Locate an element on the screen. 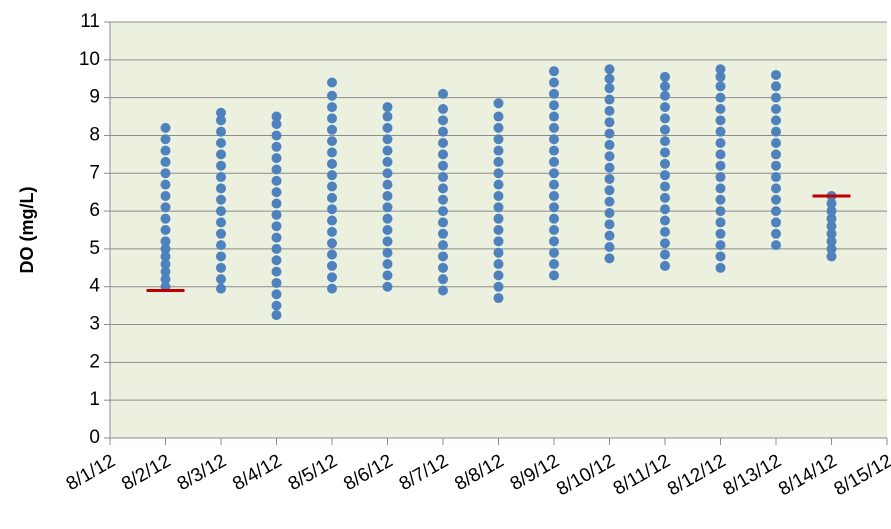 This screenshot has width=891, height=529. x-tick-label: 8/11/12 is located at coordinates (642, 474).